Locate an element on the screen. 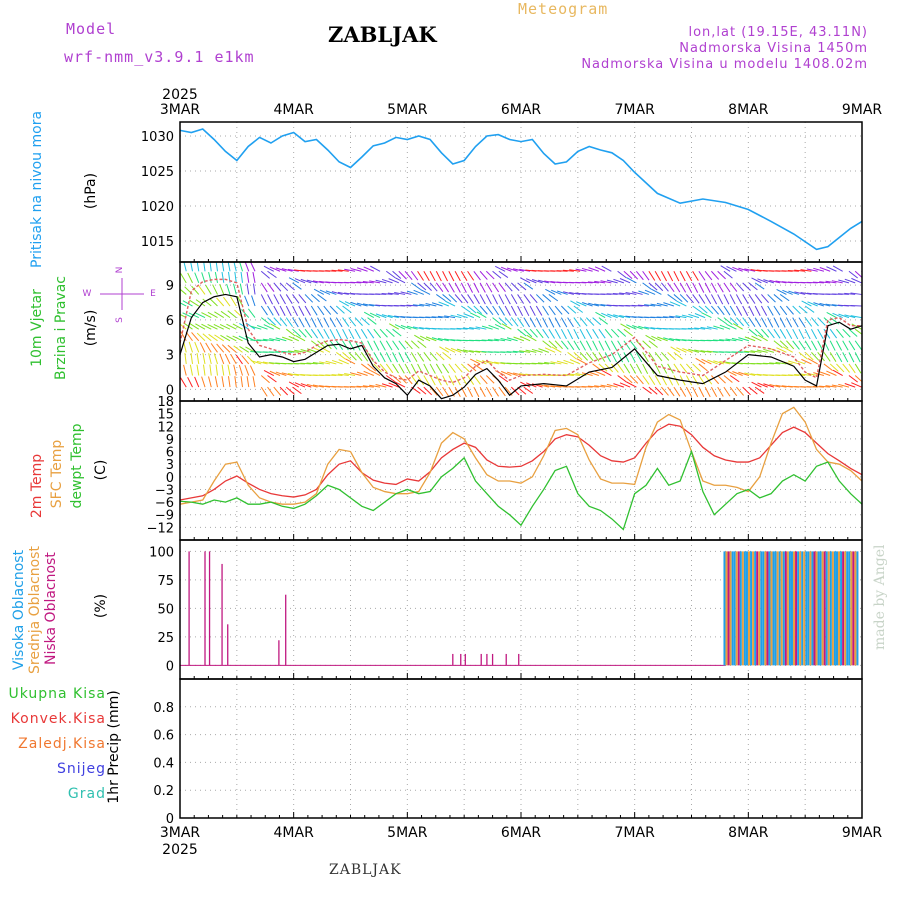  precip-tick-label: 0 is located at coordinates (170, 819).